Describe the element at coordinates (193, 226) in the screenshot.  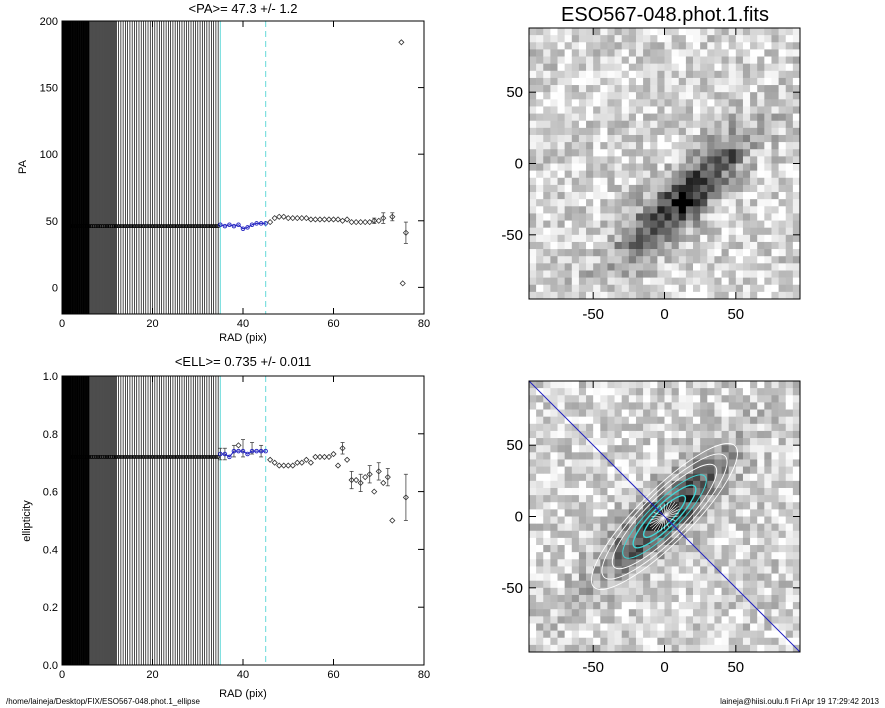
I see `pa-inner-point` at that location.